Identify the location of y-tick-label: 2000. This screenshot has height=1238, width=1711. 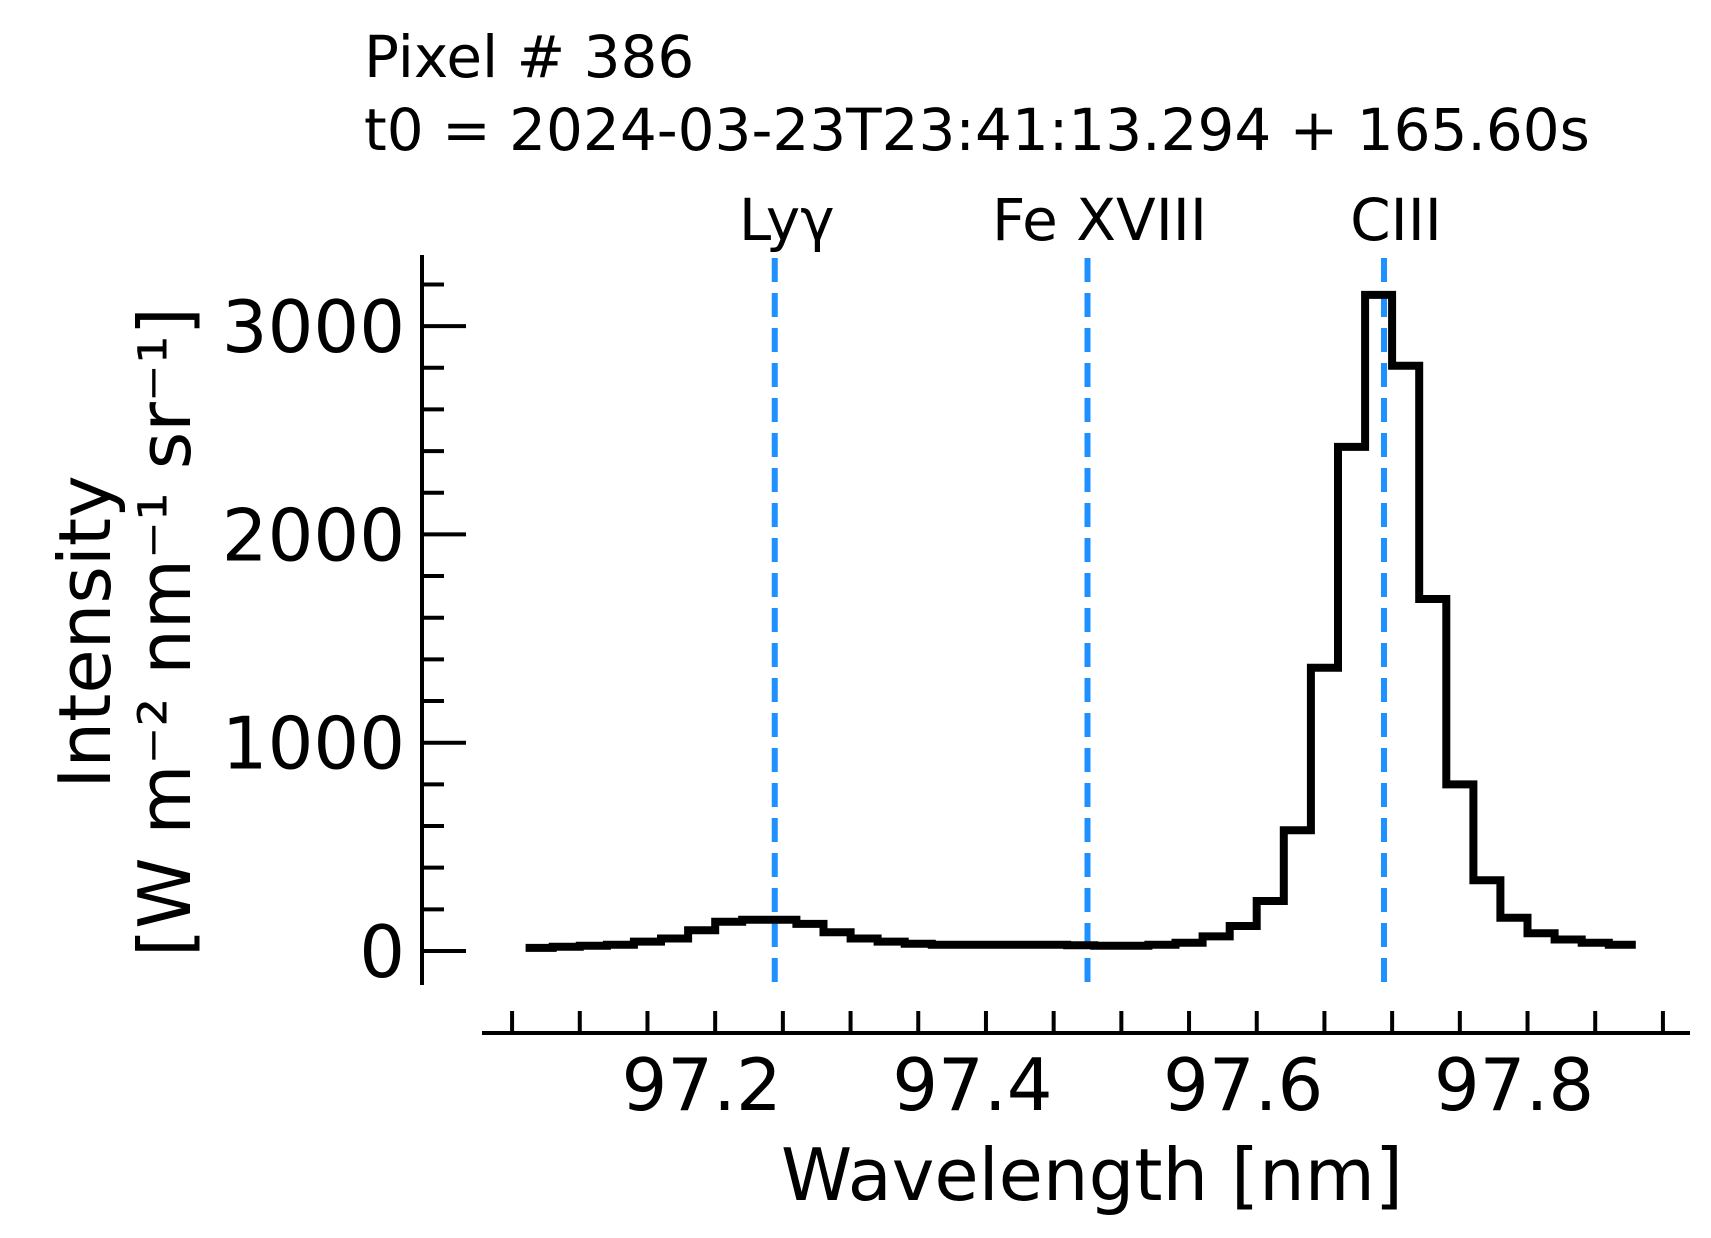
(313, 535).